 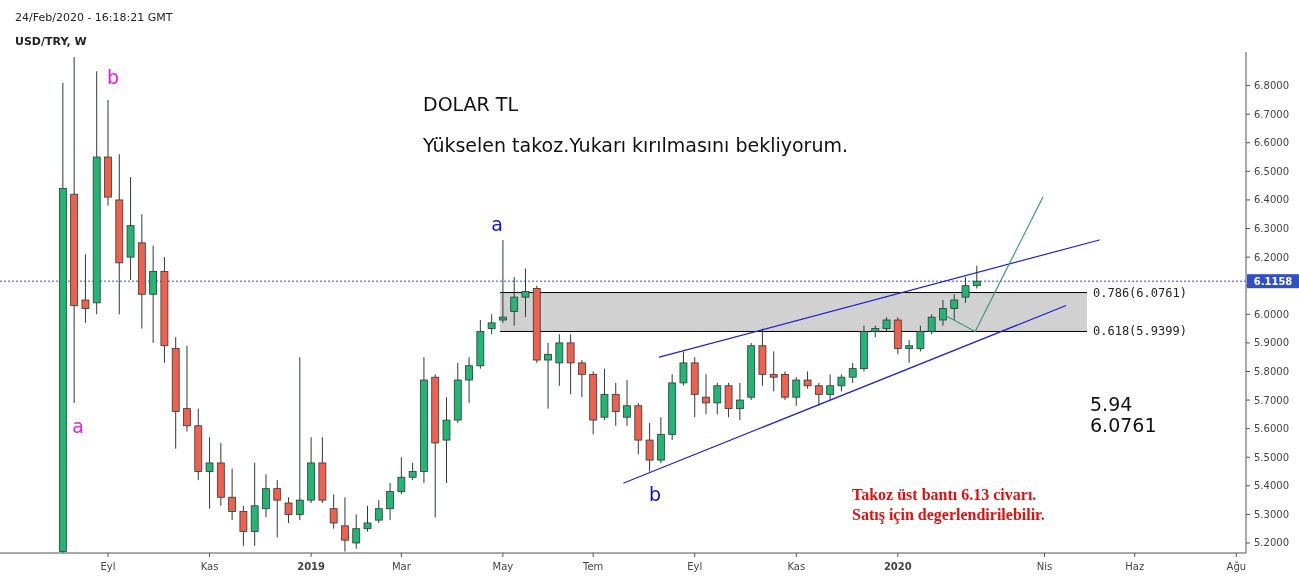 What do you see at coordinates (1271, 86) in the screenshot?
I see `y-tick-label: 6.8000` at bounding box center [1271, 86].